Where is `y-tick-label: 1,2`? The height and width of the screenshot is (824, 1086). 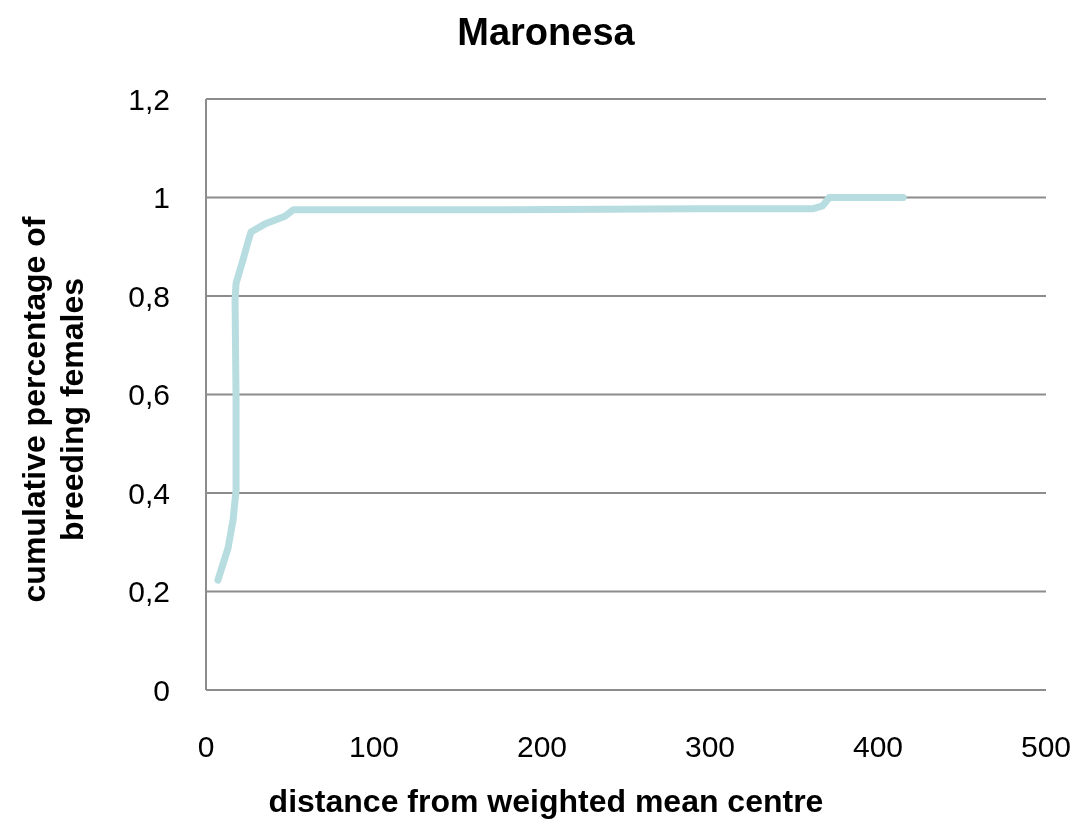
y-tick-label: 1,2 is located at coordinates (149, 99).